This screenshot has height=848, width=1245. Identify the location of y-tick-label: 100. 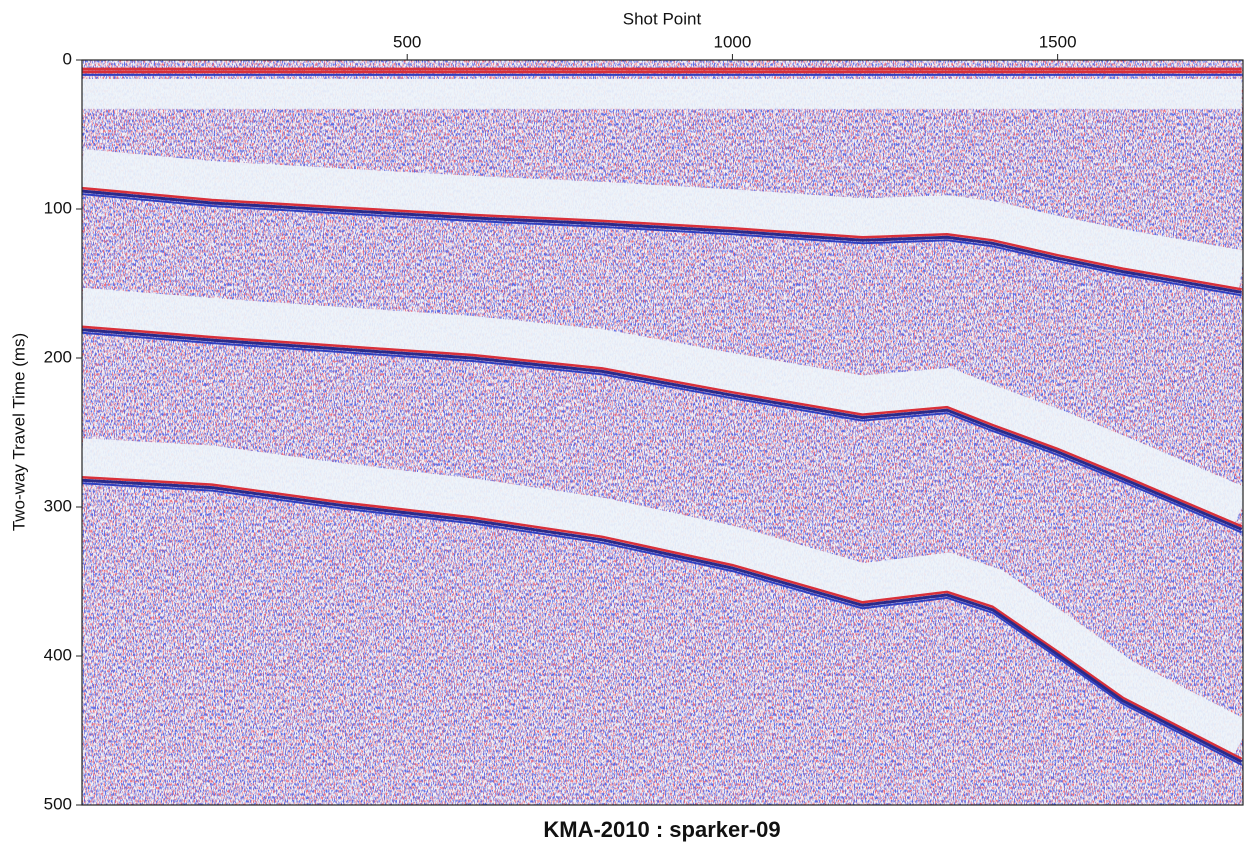
(58, 207).